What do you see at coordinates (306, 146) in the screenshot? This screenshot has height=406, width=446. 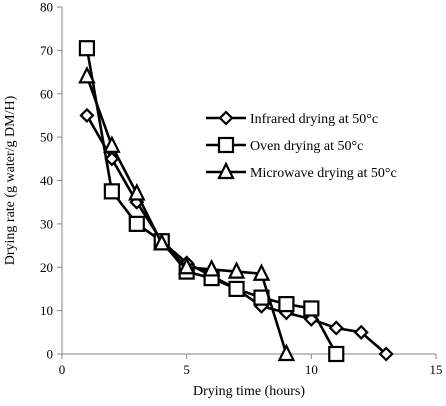 I see `legend-label: Oven drying at 50°c` at bounding box center [306, 146].